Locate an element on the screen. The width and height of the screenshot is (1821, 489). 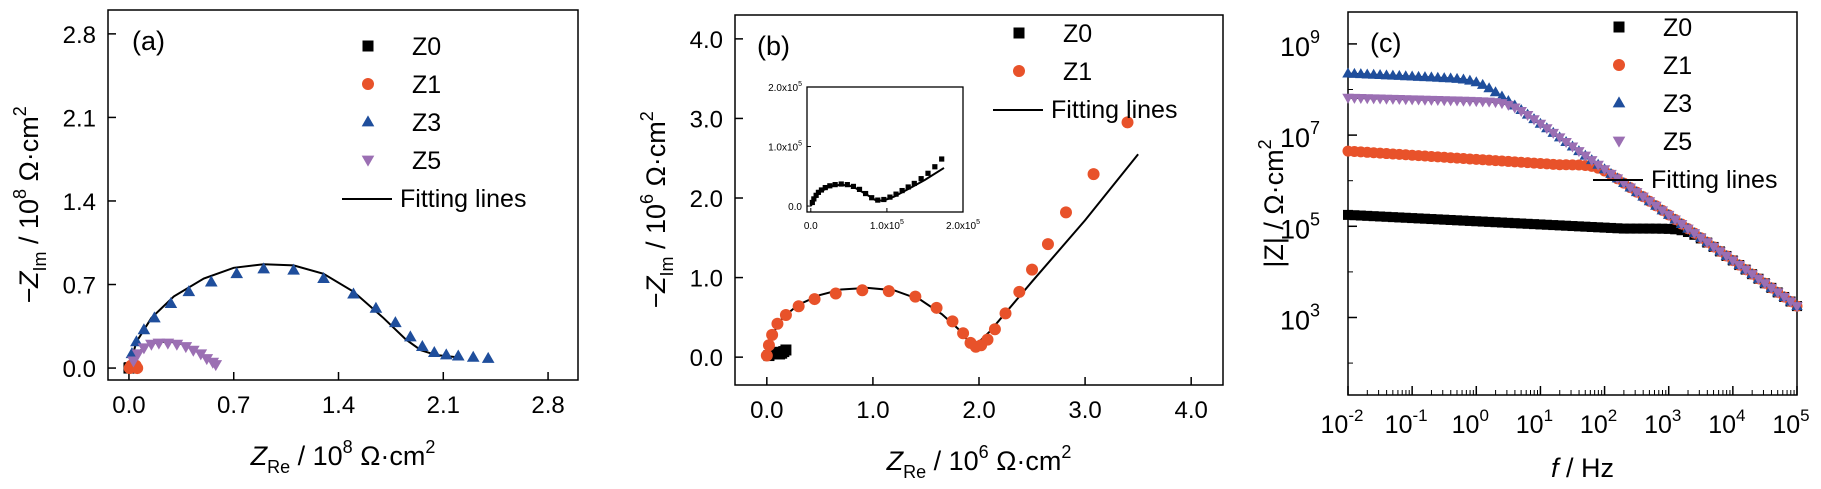
y-tick-label: 1.4 is located at coordinates (79, 202).